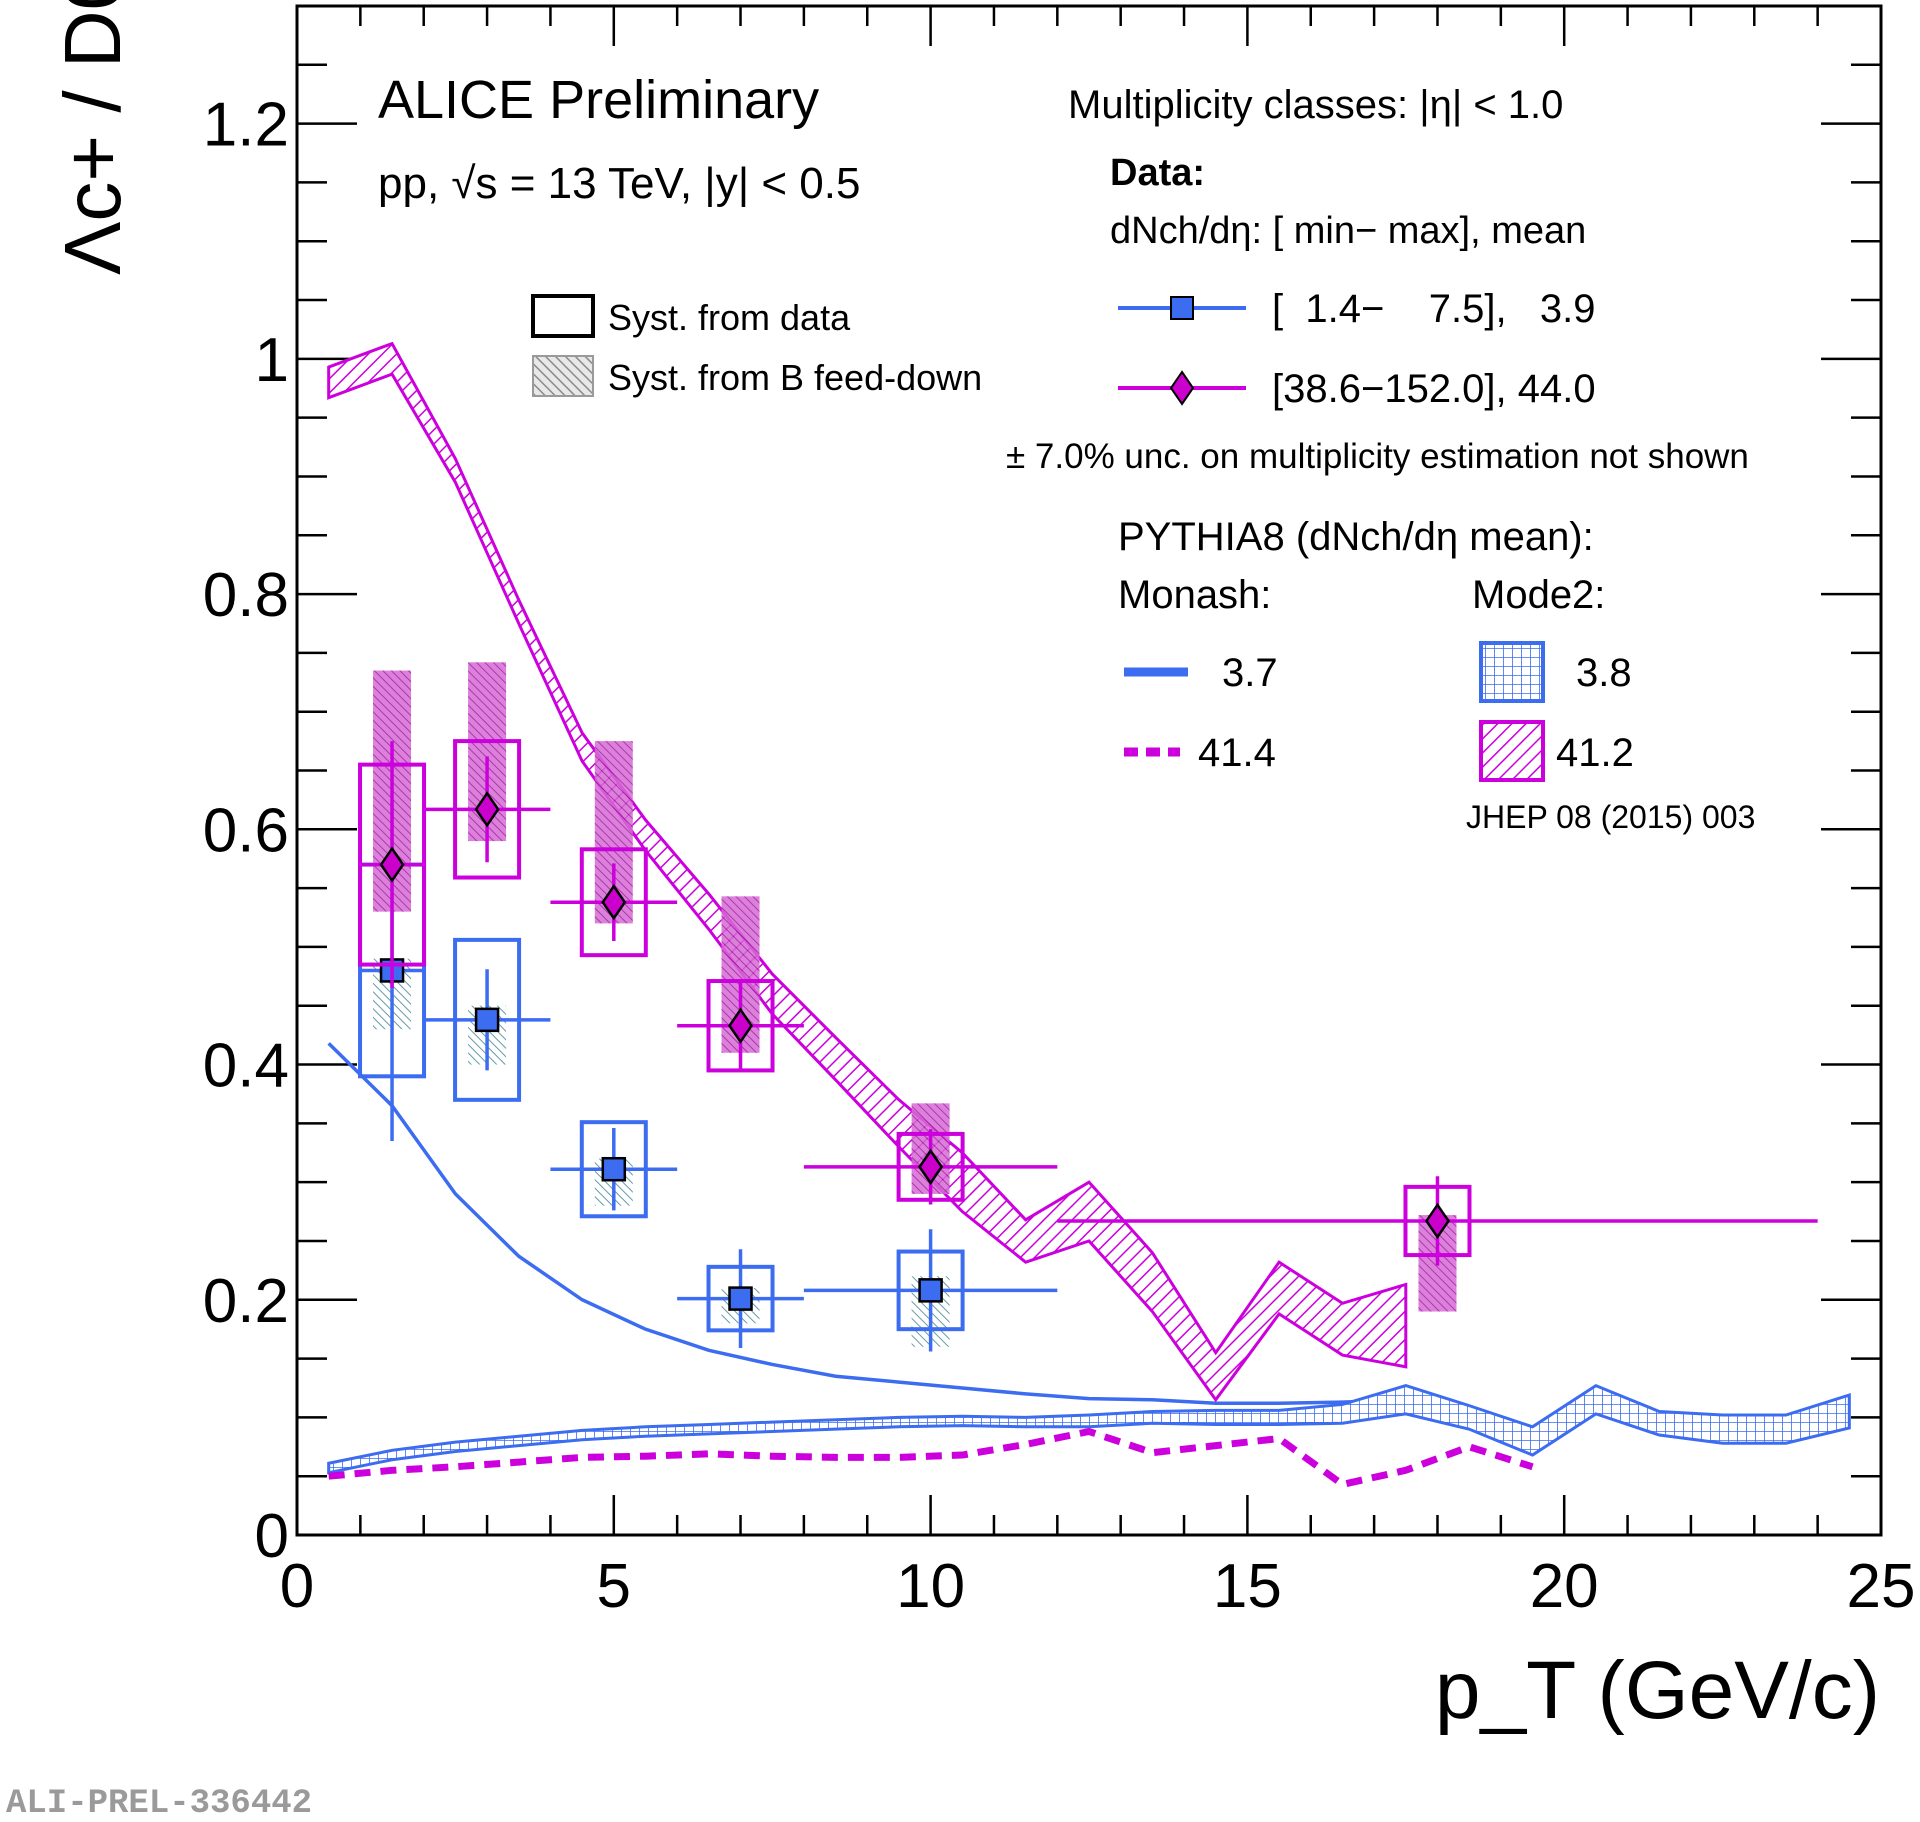  Describe the element at coordinates (1250, 673) in the screenshot. I see `legend-monash-low: 3.7` at that location.